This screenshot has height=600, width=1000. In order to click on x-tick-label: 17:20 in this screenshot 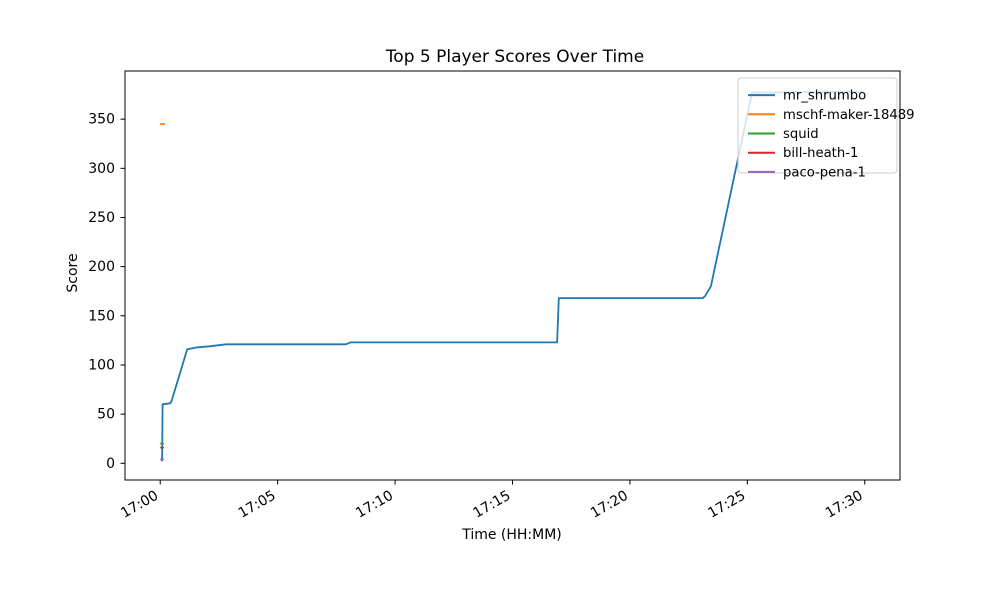, I will do `click(609, 505)`.